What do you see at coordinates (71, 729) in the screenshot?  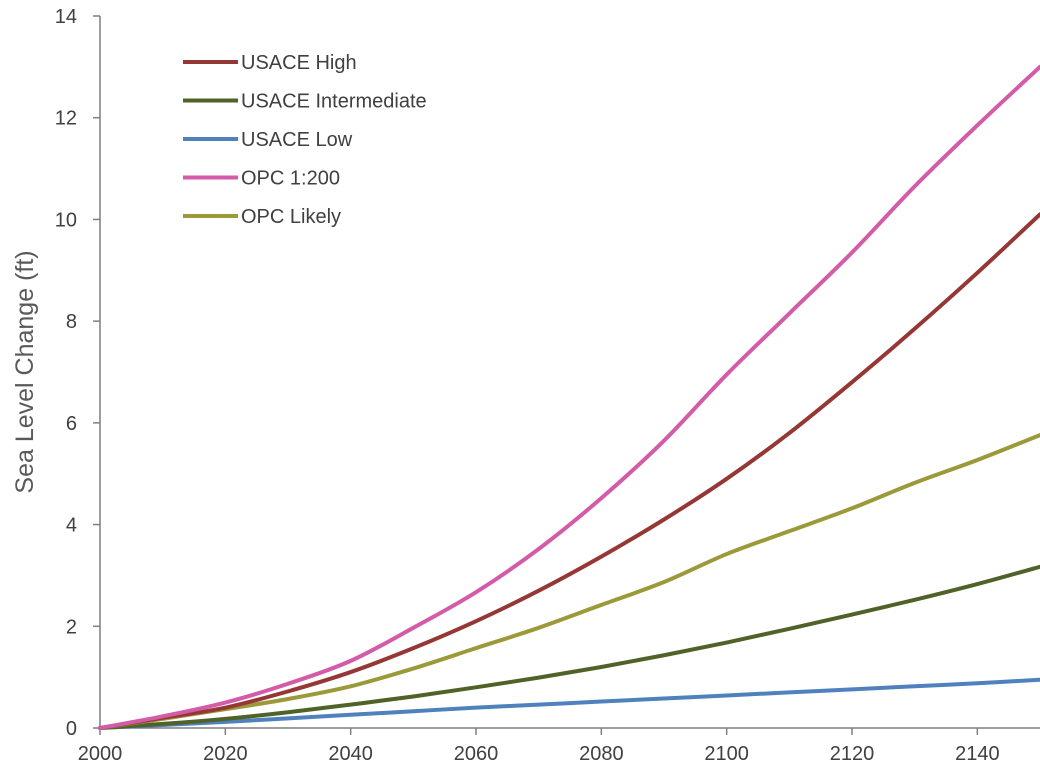 I see `y-tick-label: 0` at bounding box center [71, 729].